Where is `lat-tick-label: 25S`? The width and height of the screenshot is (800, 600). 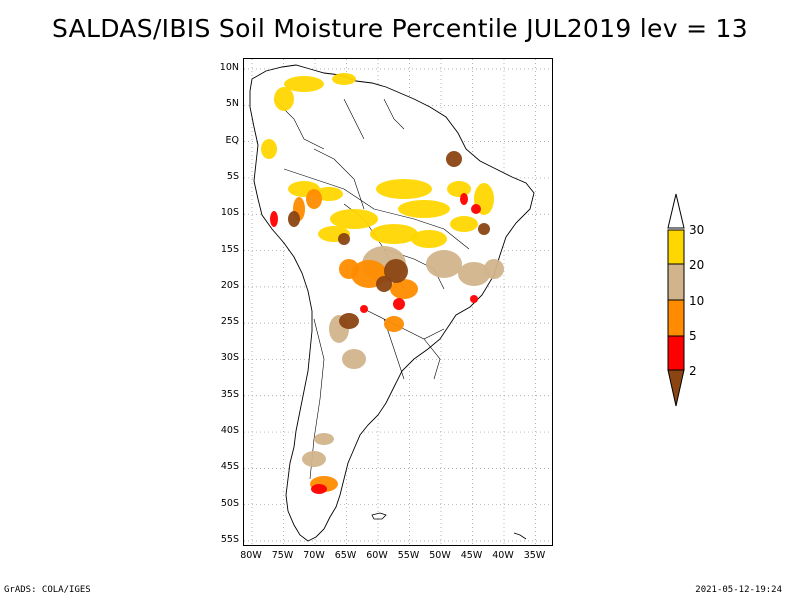 lat-tick-label: 25S is located at coordinates (229, 322).